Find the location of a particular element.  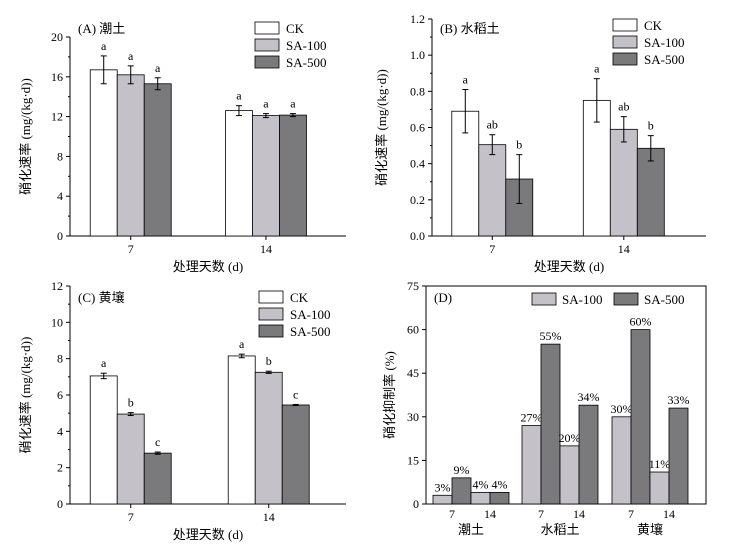

bar-sa-500-group1-day14 is located at coordinates (588, 454).